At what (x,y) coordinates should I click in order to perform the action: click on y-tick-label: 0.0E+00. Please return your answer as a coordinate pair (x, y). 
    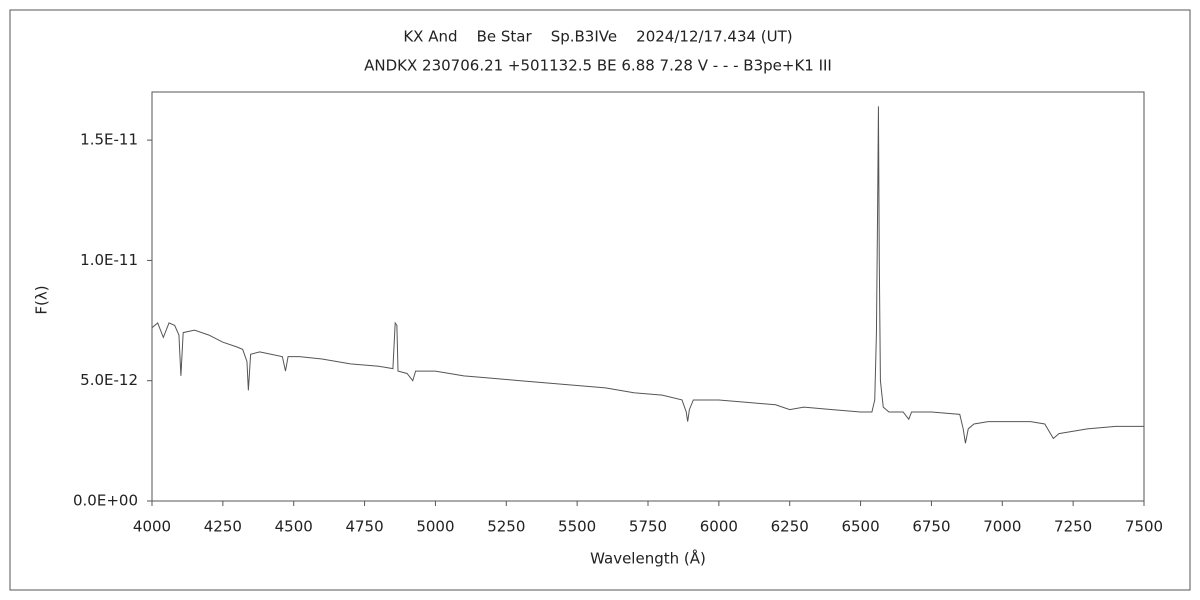
    Looking at the image, I should click on (105, 501).